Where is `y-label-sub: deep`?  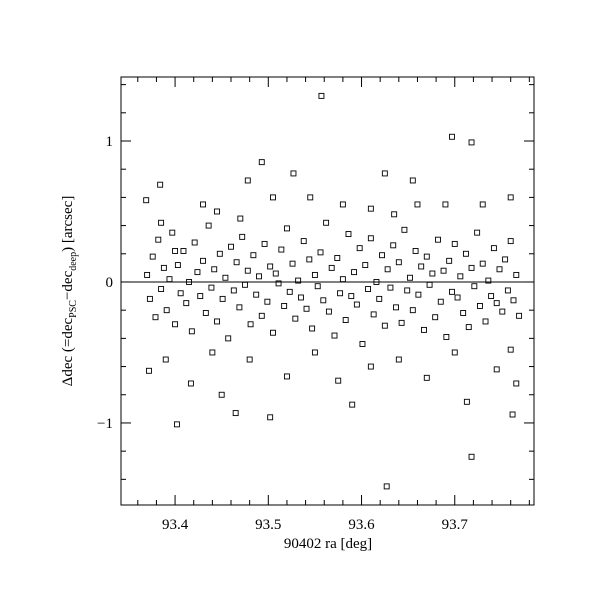
y-label-sub: deep is located at coordinates (73, 261).